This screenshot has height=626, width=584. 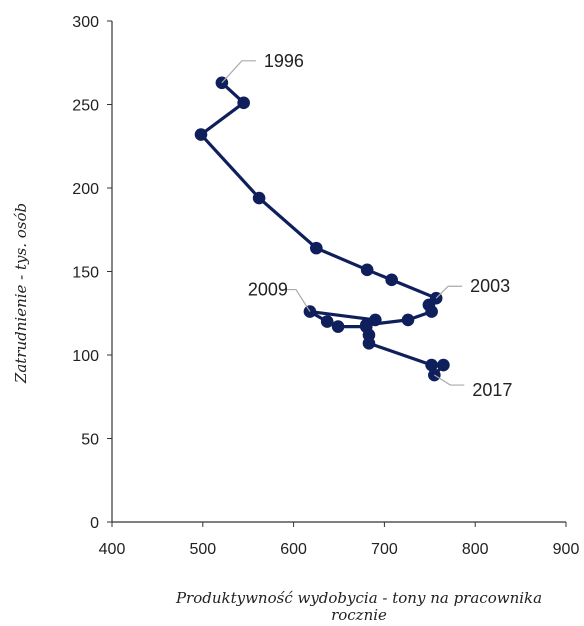 I want to click on annotation-leader-2009, so click(x=296, y=300).